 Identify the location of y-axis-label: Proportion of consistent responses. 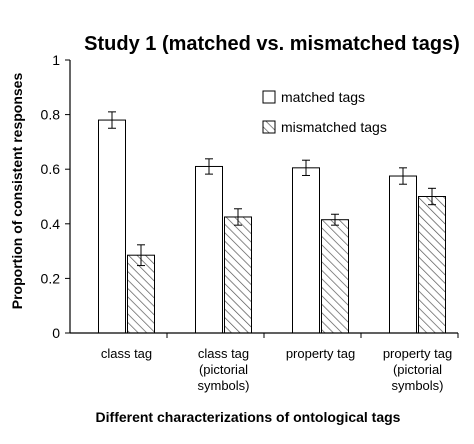
(17, 191).